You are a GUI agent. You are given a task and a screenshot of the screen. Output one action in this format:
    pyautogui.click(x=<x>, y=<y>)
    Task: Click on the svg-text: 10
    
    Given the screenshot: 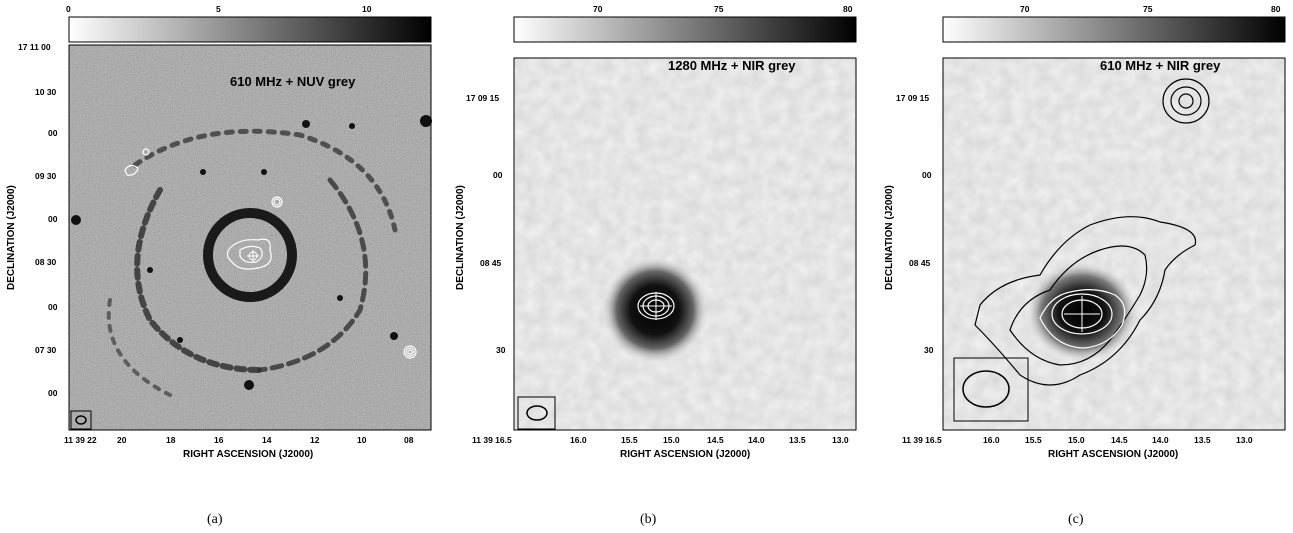 What is the action you would take?
    pyautogui.click(x=362, y=440)
    